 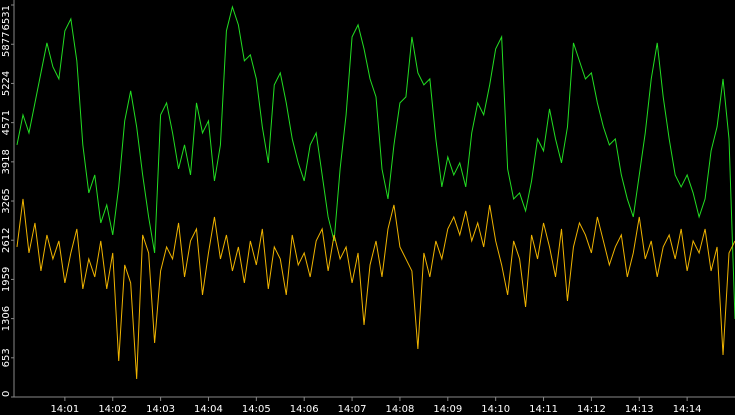 I want to click on y-tick-label: 2612, so click(x=6, y=239).